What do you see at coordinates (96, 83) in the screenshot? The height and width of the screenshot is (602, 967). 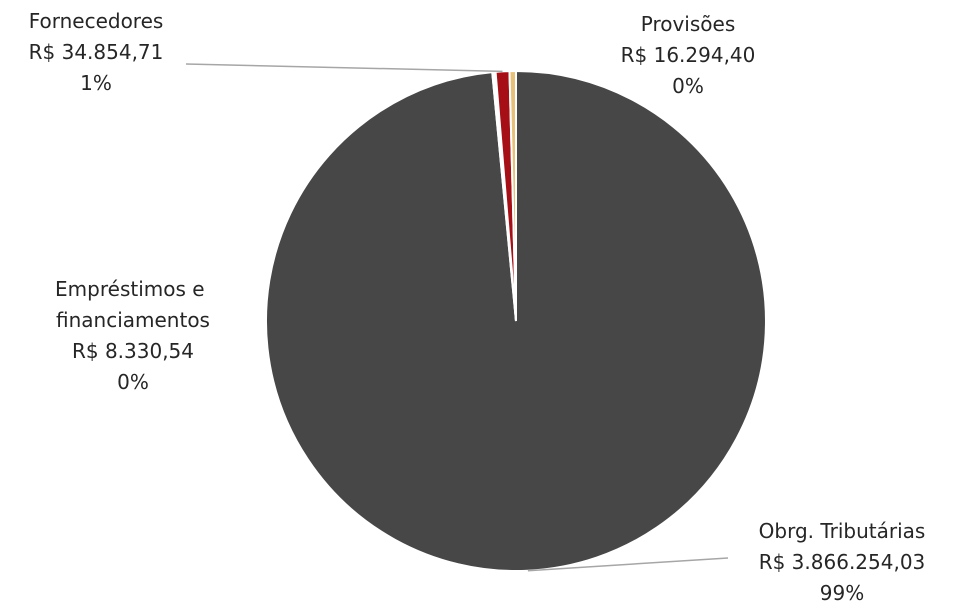 I see `label-fornecedores-percent: 1%` at bounding box center [96, 83].